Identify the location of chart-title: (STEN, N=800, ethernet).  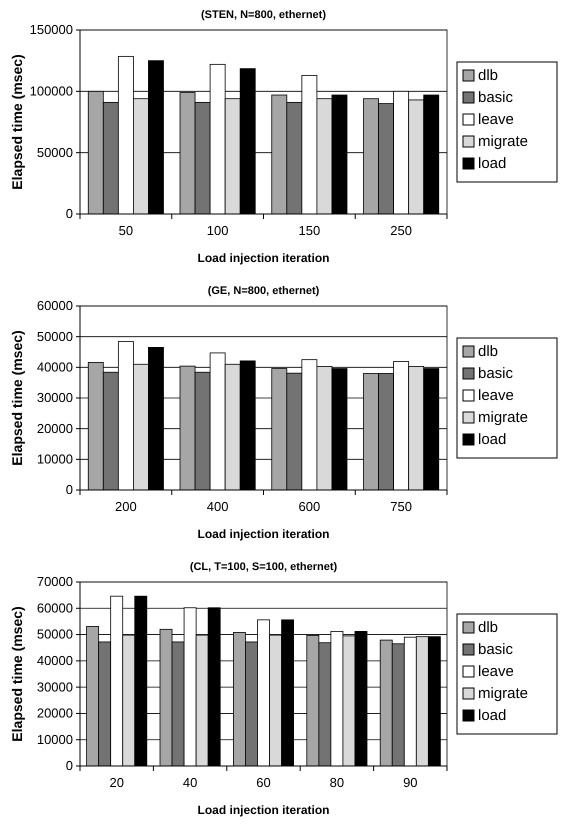
(263, 15).